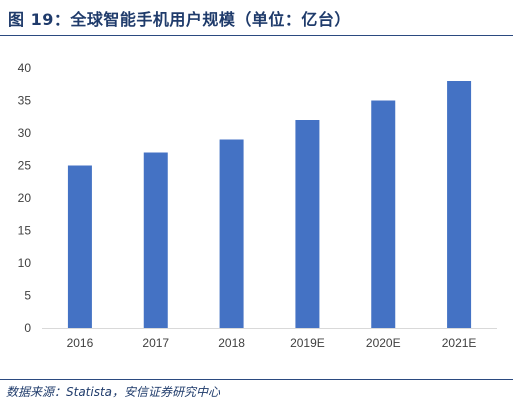 The image size is (513, 402). What do you see at coordinates (179, 19) in the screenshot?
I see `chart-title: 图 19：全球智能手机用户规模（单位：亿台）` at bounding box center [179, 19].